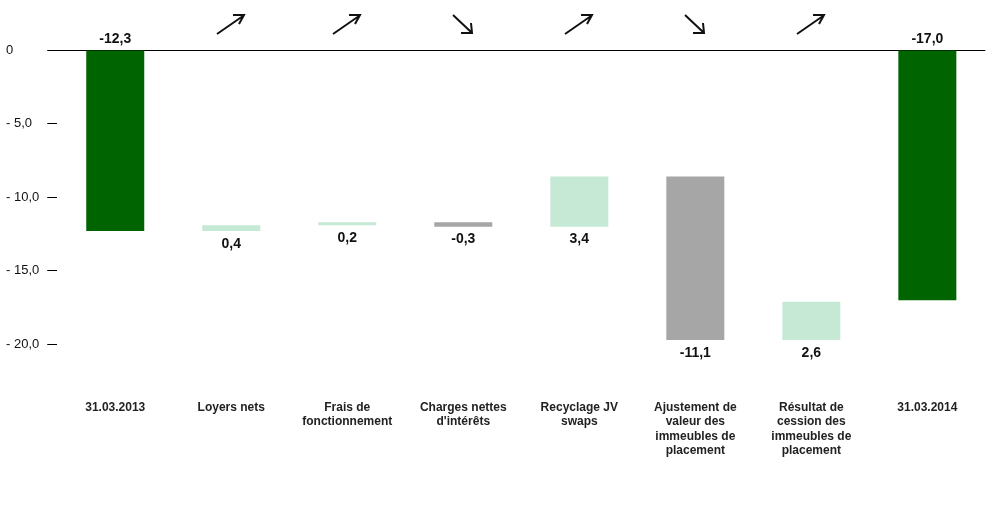 Image resolution: width=1006 pixels, height=510 pixels. Describe the element at coordinates (231, 242) in the screenshot. I see `data-label: 0,4` at that location.